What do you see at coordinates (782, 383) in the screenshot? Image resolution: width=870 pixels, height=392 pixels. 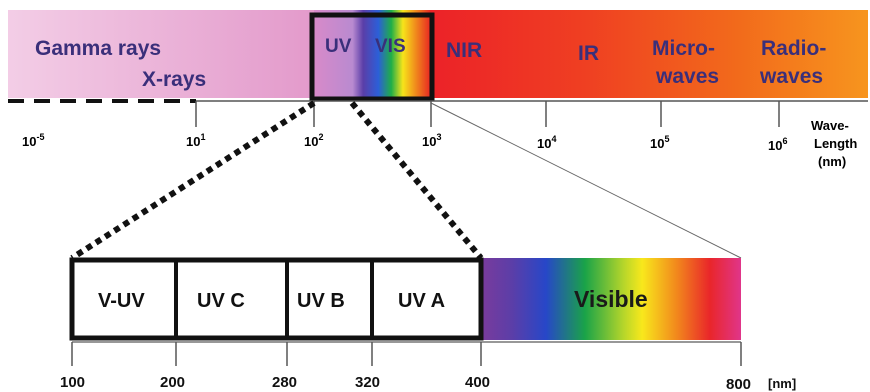 I see `scale-unit-label: [nm]` at bounding box center [782, 383].